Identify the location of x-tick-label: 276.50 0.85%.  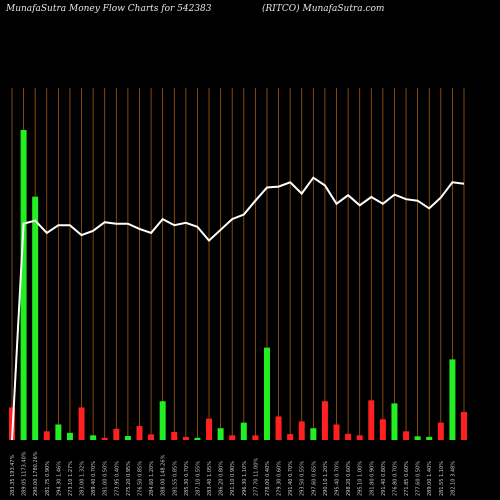
(140, 478).